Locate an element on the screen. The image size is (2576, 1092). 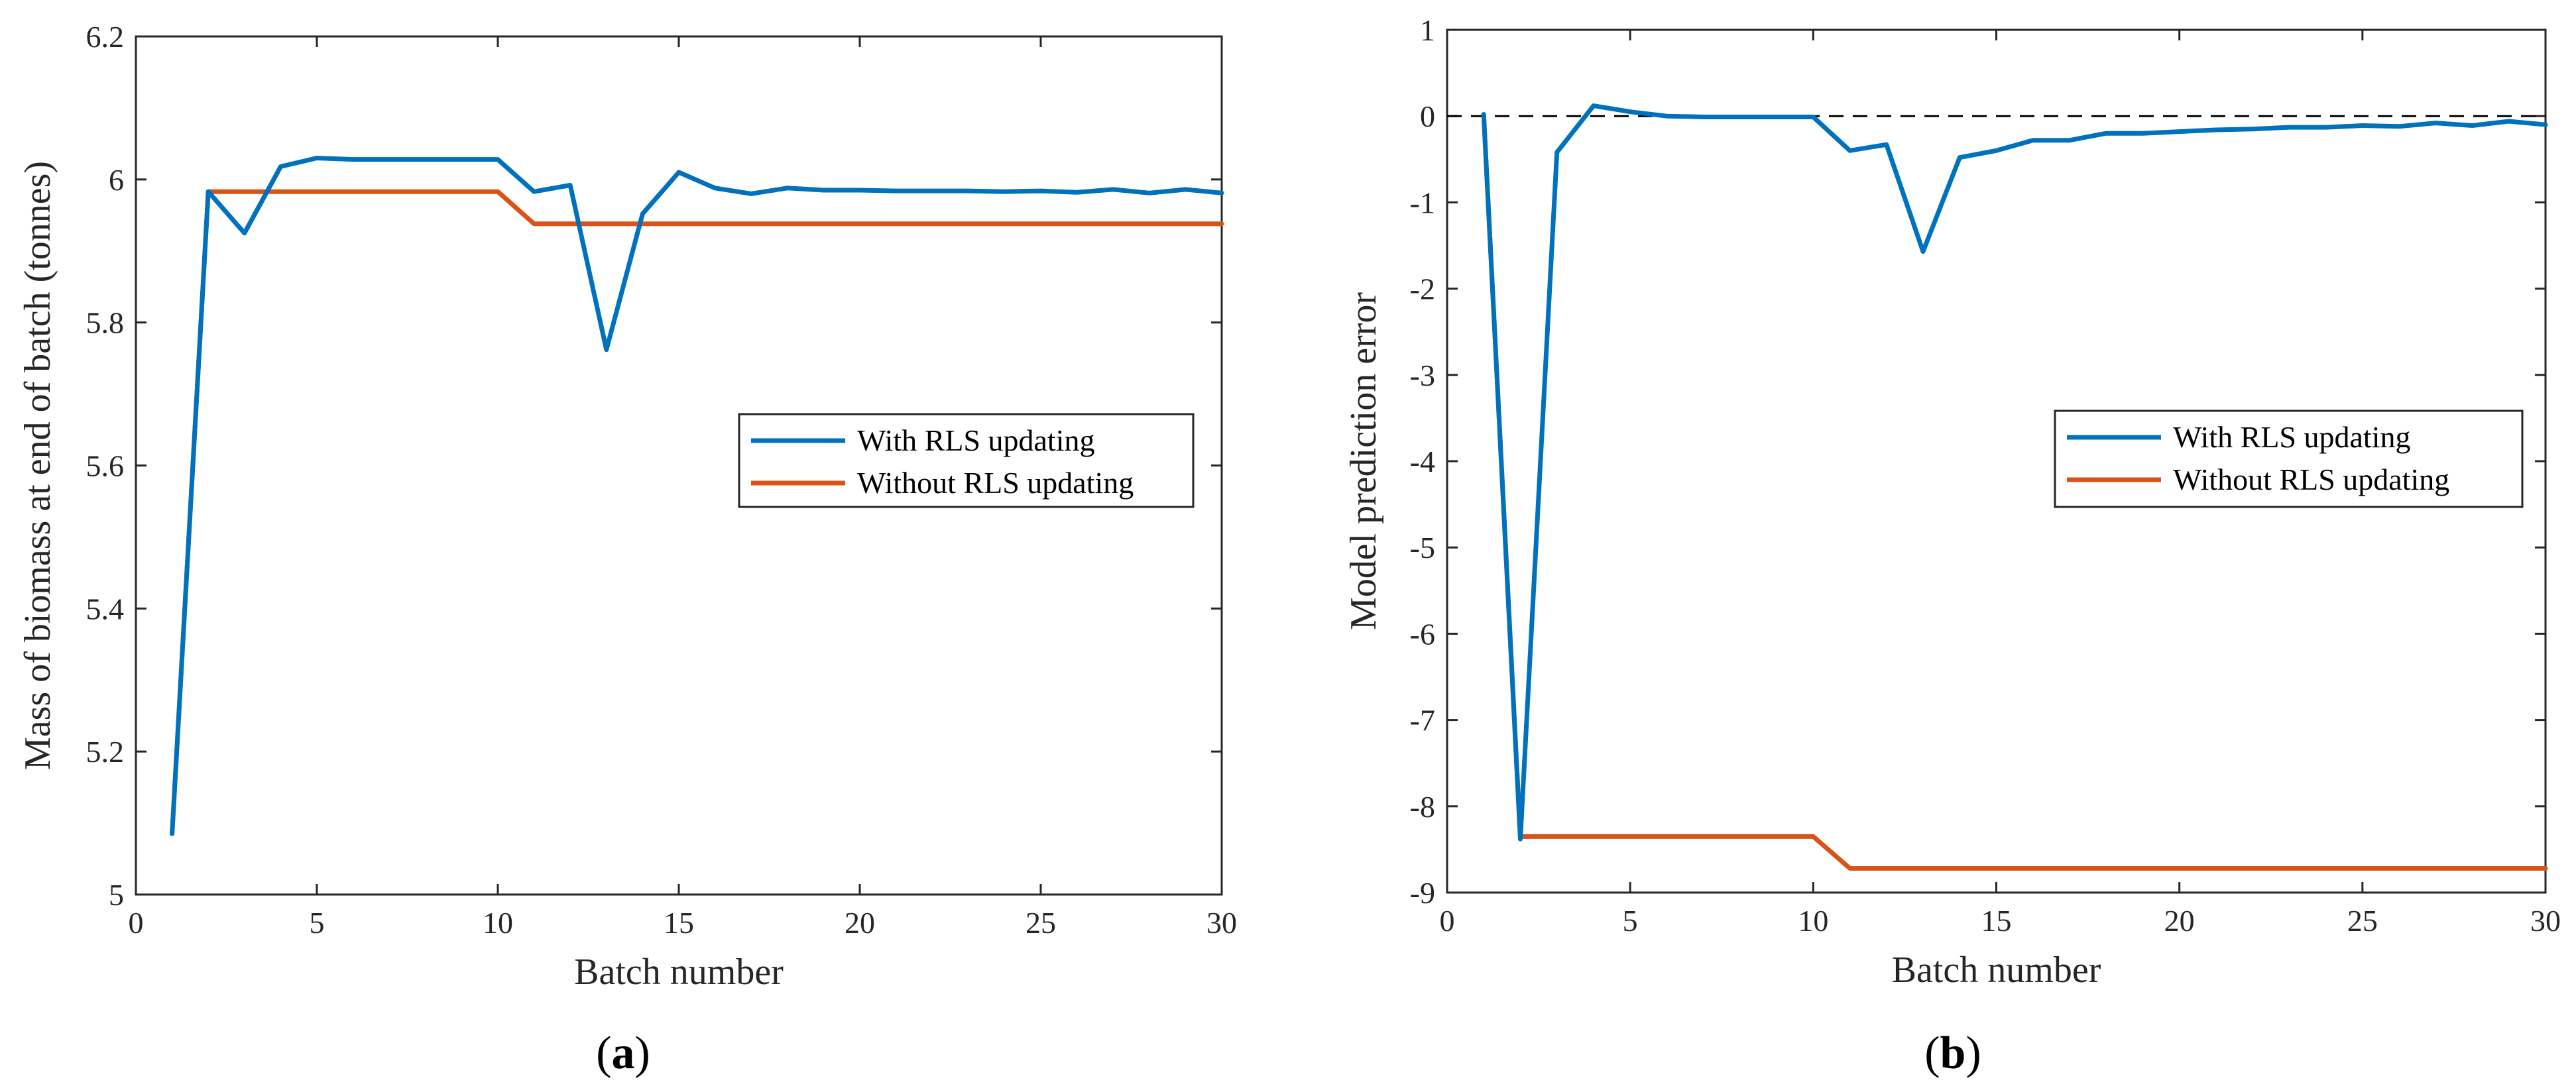
panel-a-y-axis-label: Mass of biomass at end of batch (tonnes) is located at coordinates (38, 466).